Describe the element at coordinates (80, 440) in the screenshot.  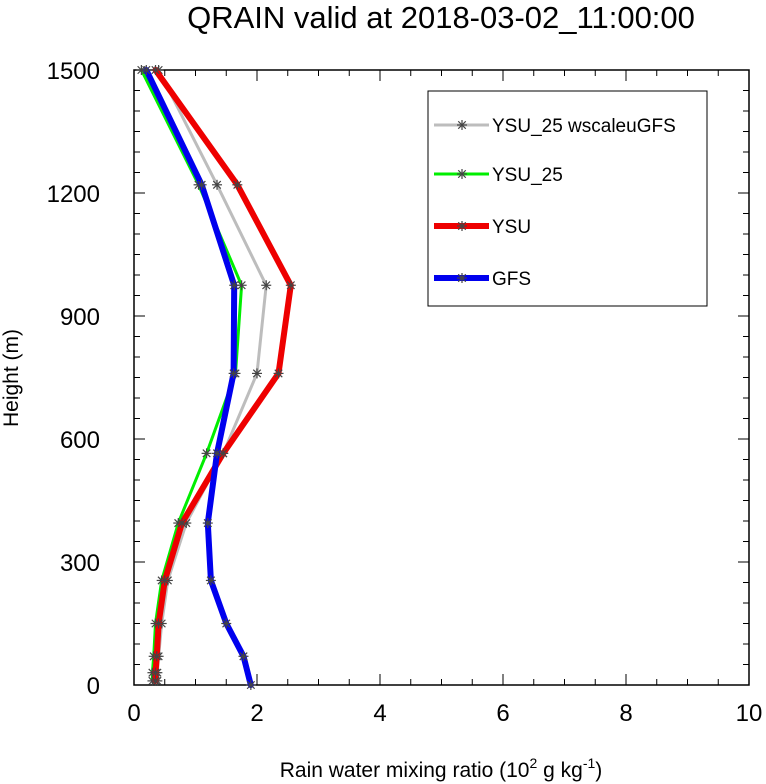
I see `y-tick-label: 600` at that location.